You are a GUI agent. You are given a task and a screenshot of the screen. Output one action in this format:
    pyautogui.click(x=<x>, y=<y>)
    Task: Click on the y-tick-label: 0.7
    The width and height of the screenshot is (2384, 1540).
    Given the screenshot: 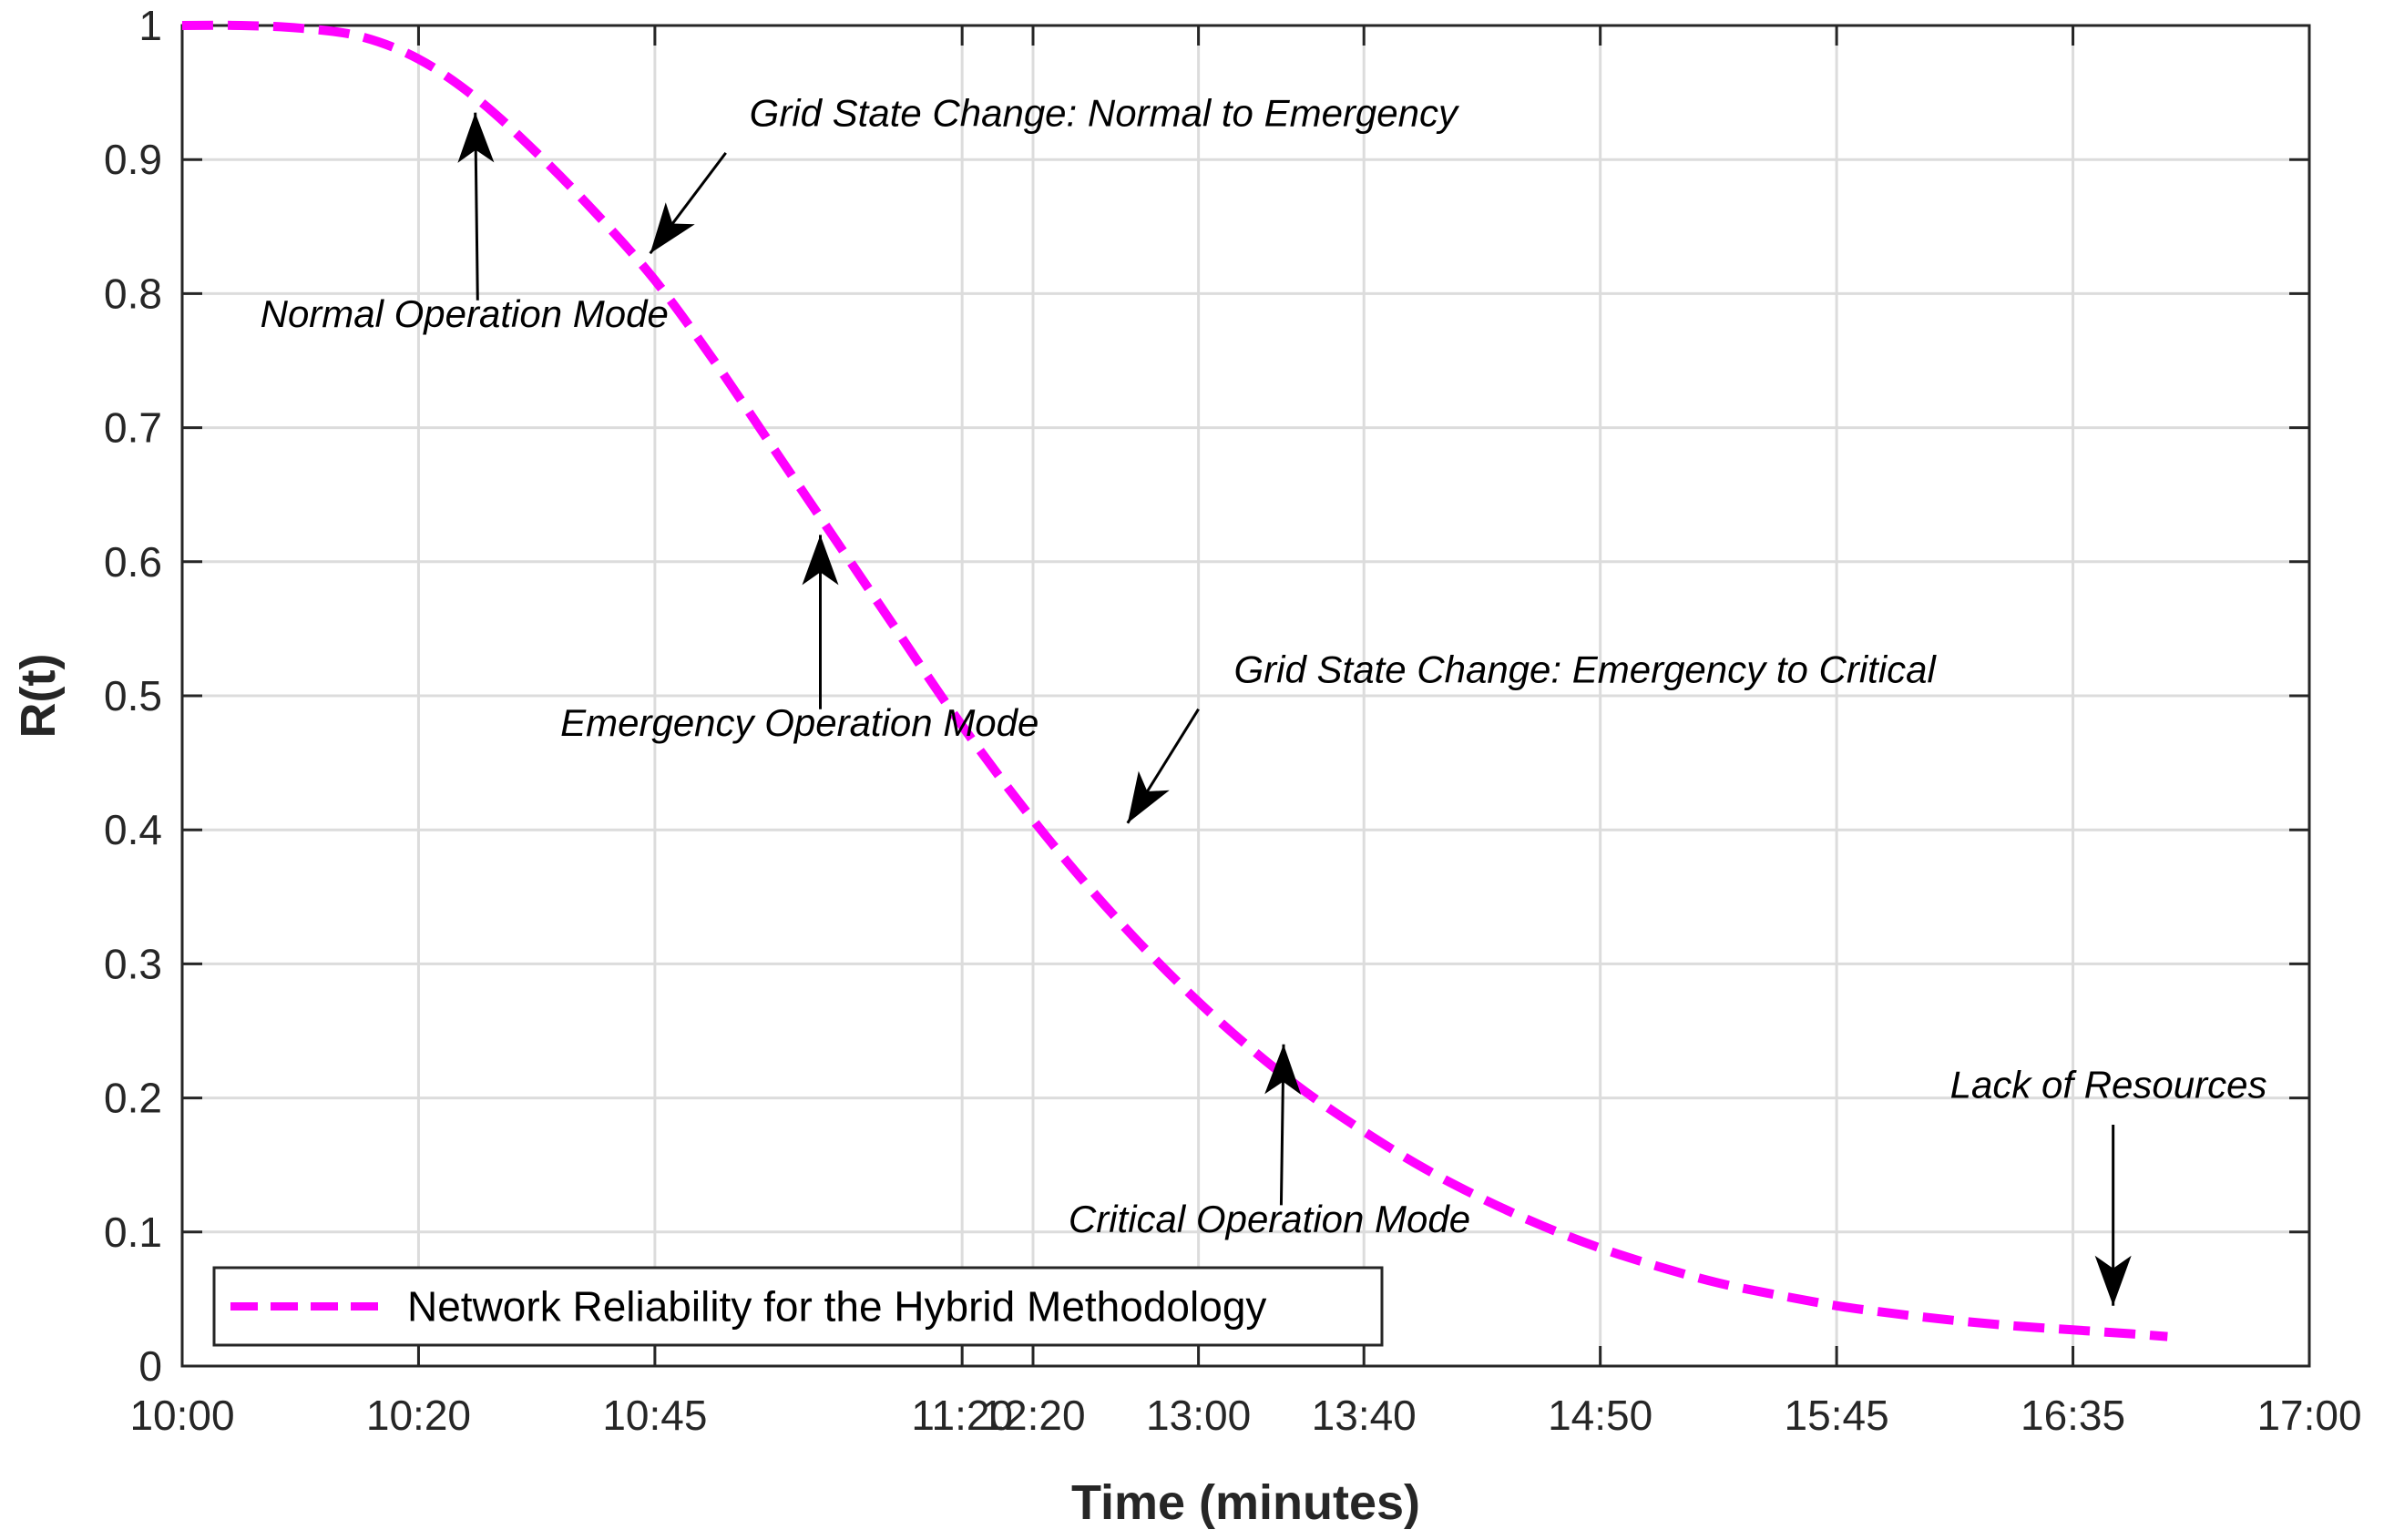 What is the action you would take?
    pyautogui.click(x=133, y=428)
    